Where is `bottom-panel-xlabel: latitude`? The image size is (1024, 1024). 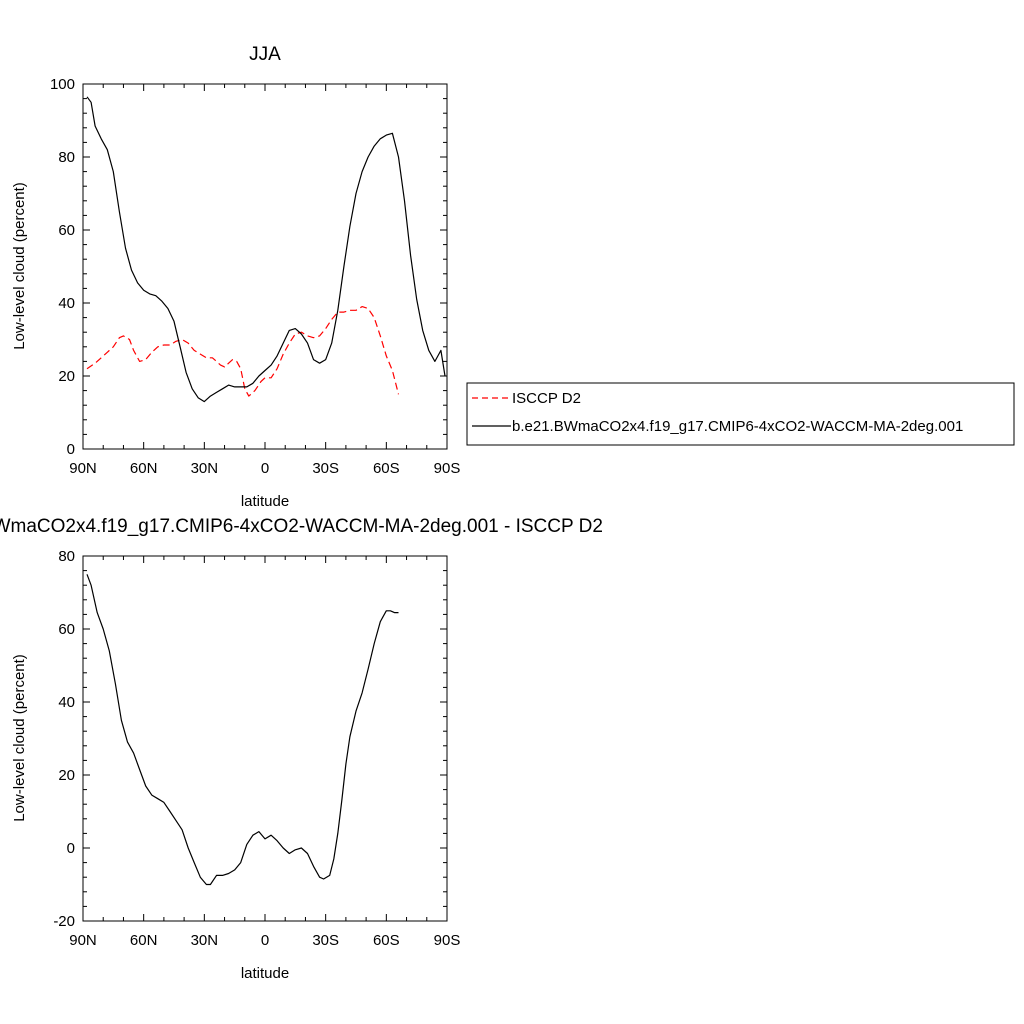
bottom-panel-xlabel: latitude is located at coordinates (265, 973).